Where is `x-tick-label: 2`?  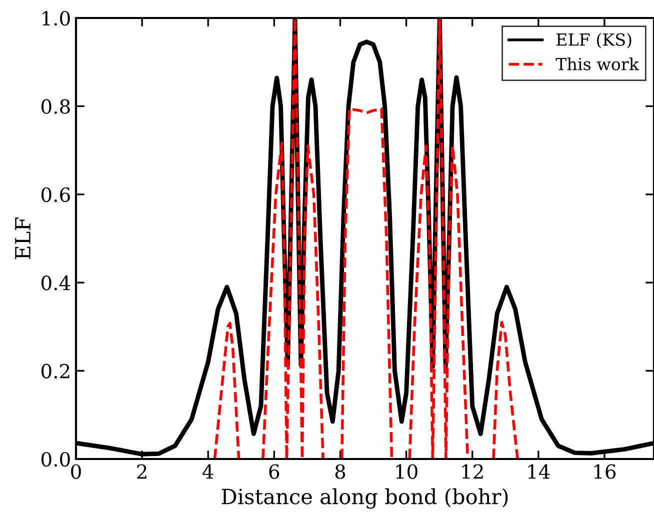
x-tick-label: 2 is located at coordinates (141, 471).